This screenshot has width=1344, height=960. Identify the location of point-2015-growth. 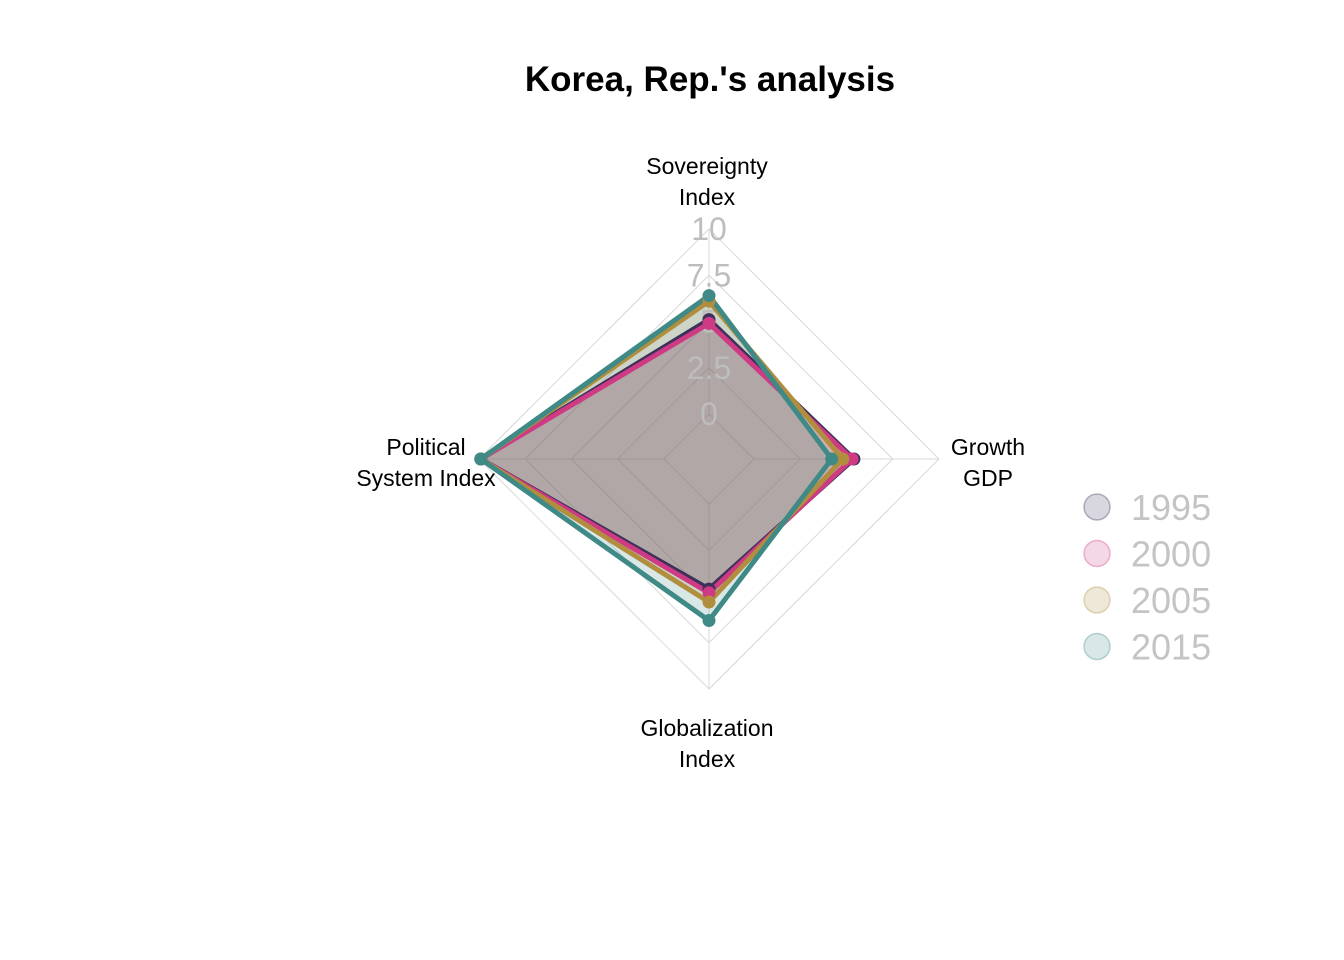
(832, 459).